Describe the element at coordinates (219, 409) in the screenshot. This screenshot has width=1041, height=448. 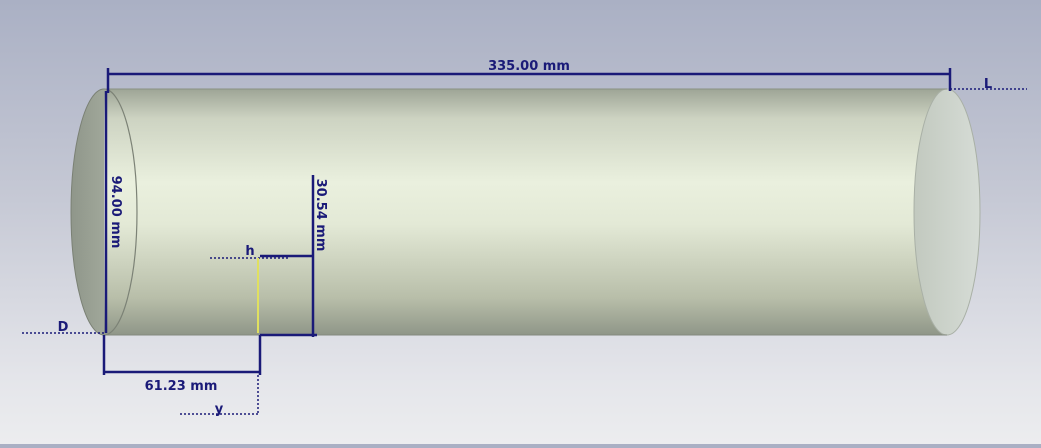
I see `offset-marker: y` at that location.